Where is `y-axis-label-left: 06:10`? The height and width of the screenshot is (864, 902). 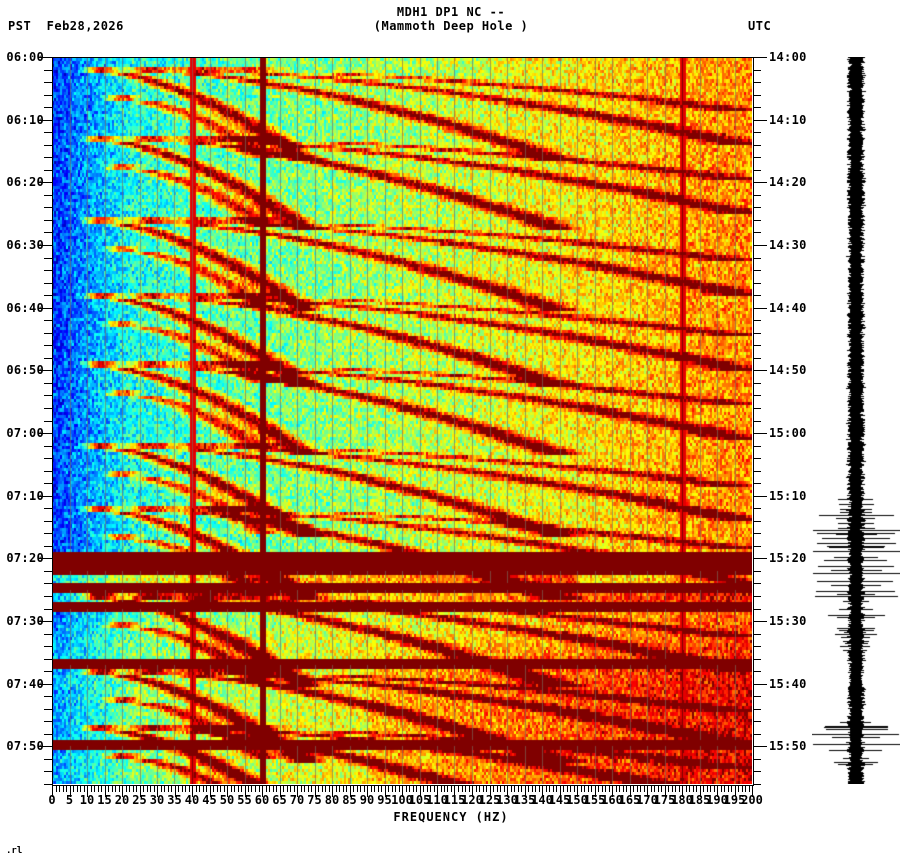
y-axis-label-left: 06:10 is located at coordinates (25, 119).